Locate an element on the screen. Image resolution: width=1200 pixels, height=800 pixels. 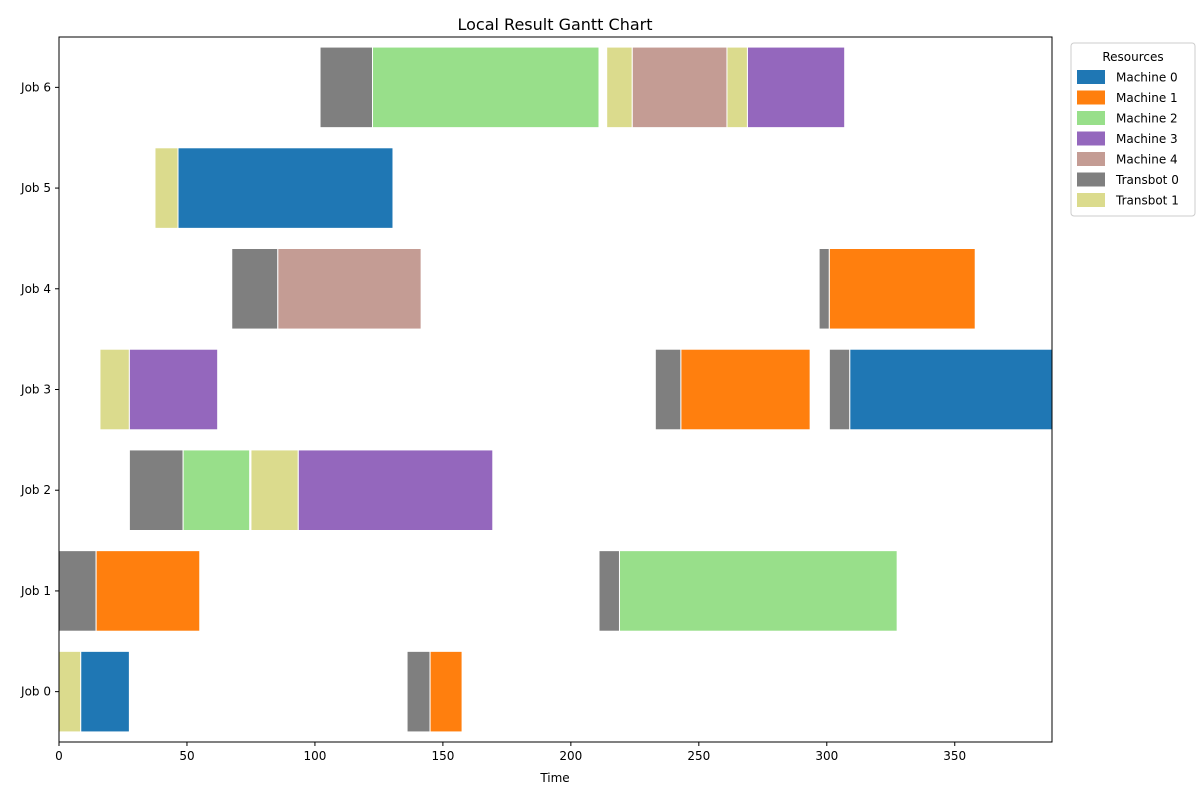
x-tick-label: 250 is located at coordinates (698, 756).